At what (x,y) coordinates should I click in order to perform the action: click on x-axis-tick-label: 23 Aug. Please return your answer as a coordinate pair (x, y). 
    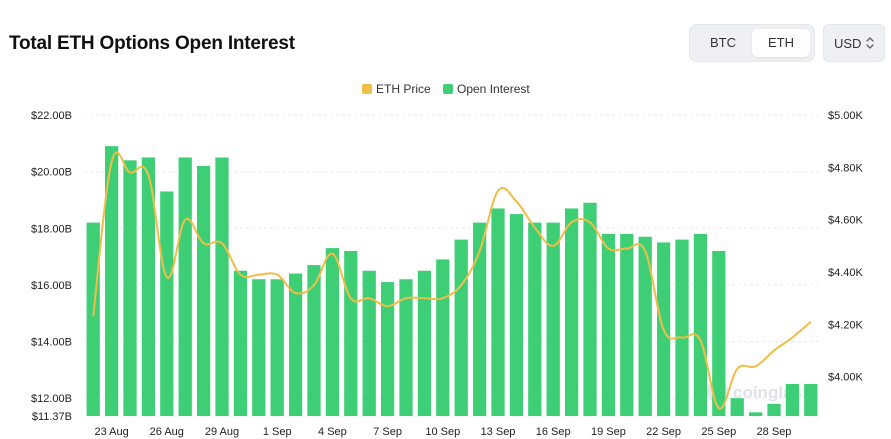
    Looking at the image, I should click on (111, 432).